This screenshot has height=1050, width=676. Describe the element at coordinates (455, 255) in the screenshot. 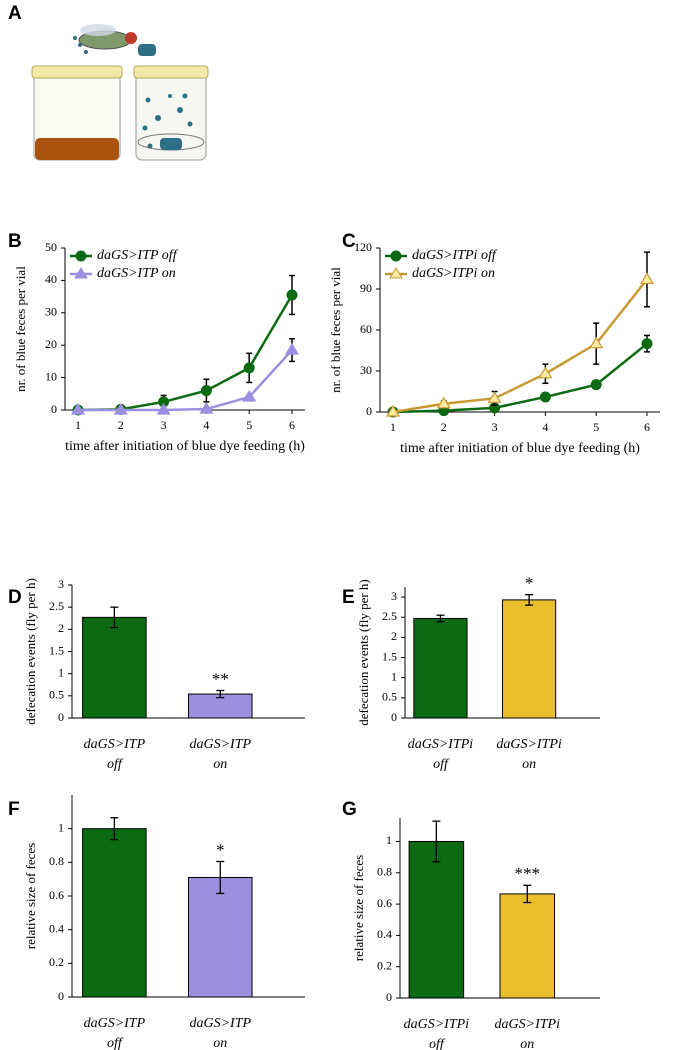

I see `legend-label: daGS>ITPi off` at that location.